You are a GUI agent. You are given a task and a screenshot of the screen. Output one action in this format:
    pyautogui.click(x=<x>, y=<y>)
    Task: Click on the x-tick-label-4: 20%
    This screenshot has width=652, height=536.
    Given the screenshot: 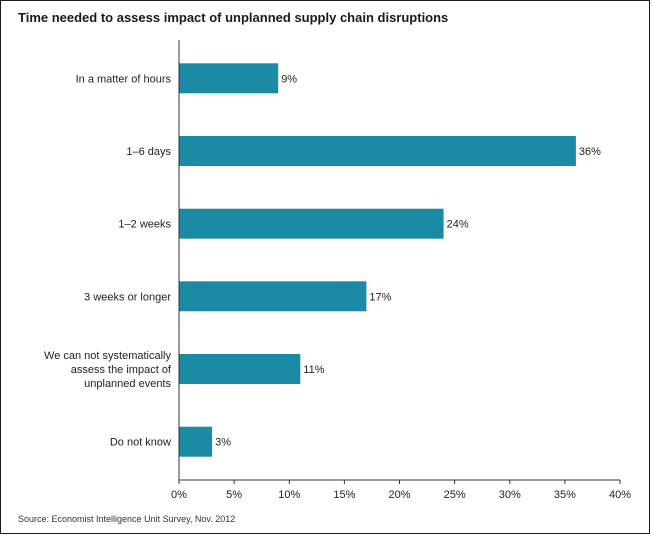 What is the action you would take?
    pyautogui.click(x=399, y=495)
    